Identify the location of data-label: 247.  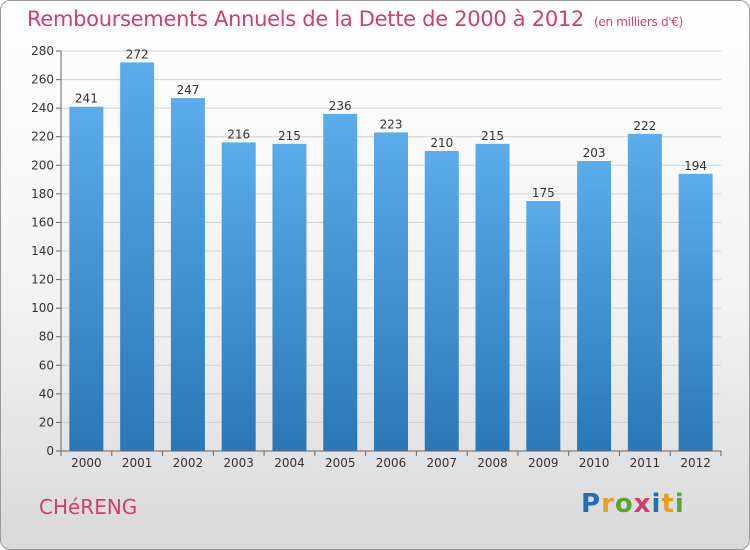
(187, 90).